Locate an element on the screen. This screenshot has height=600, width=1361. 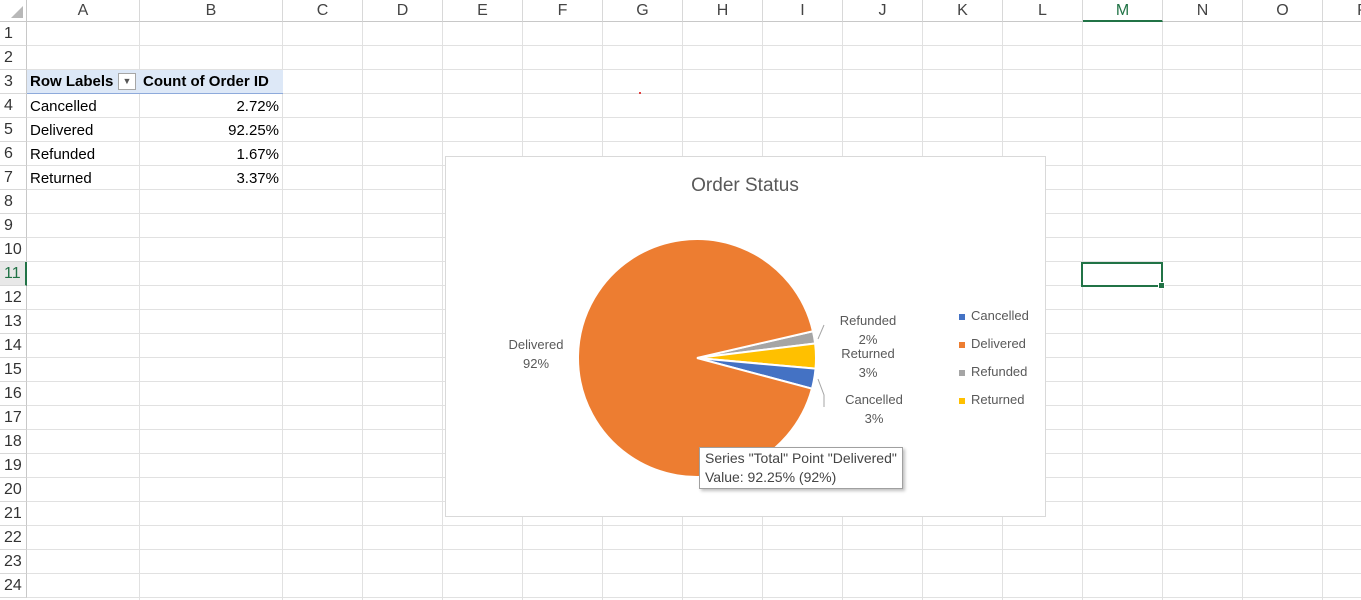
legend-label: Cancelled is located at coordinates (1000, 315).